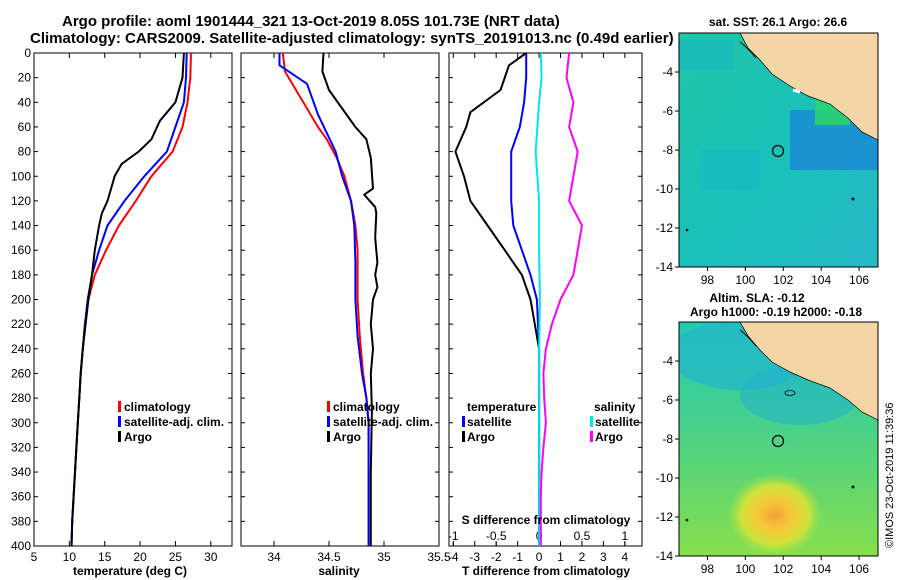 This screenshot has width=900, height=580. Describe the element at coordinates (859, 280) in the screenshot. I see `map-x-tick-label: 106` at that location.